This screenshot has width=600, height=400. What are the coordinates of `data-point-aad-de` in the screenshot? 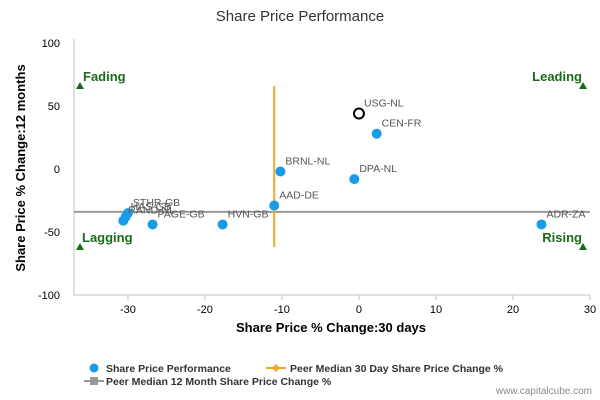 It's located at (274, 205).